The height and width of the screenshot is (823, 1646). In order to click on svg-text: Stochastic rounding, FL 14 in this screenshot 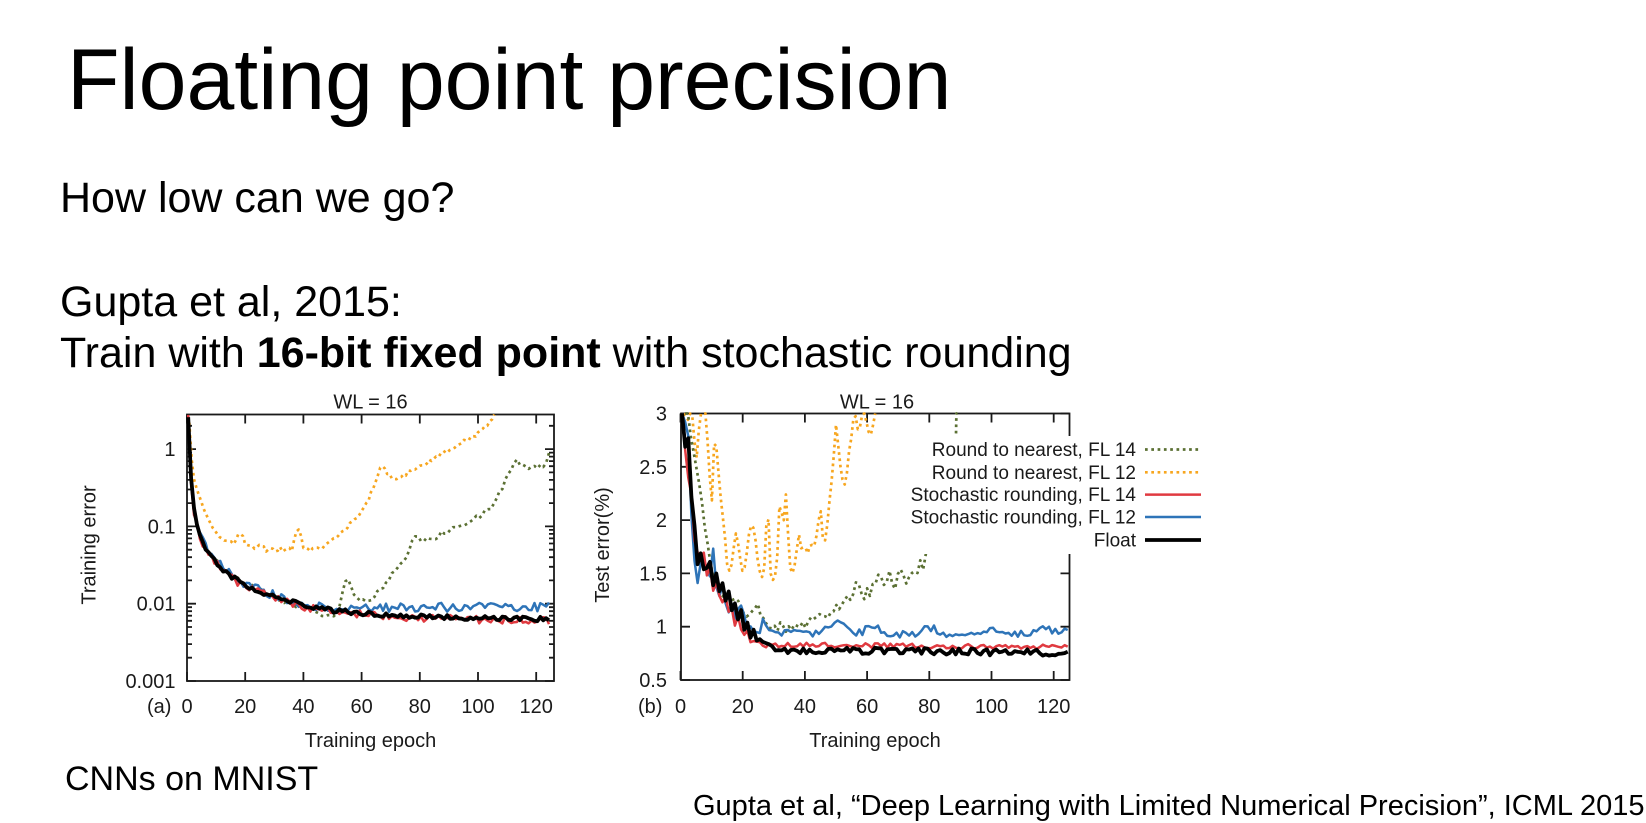, I will do `click(1024, 495)`.